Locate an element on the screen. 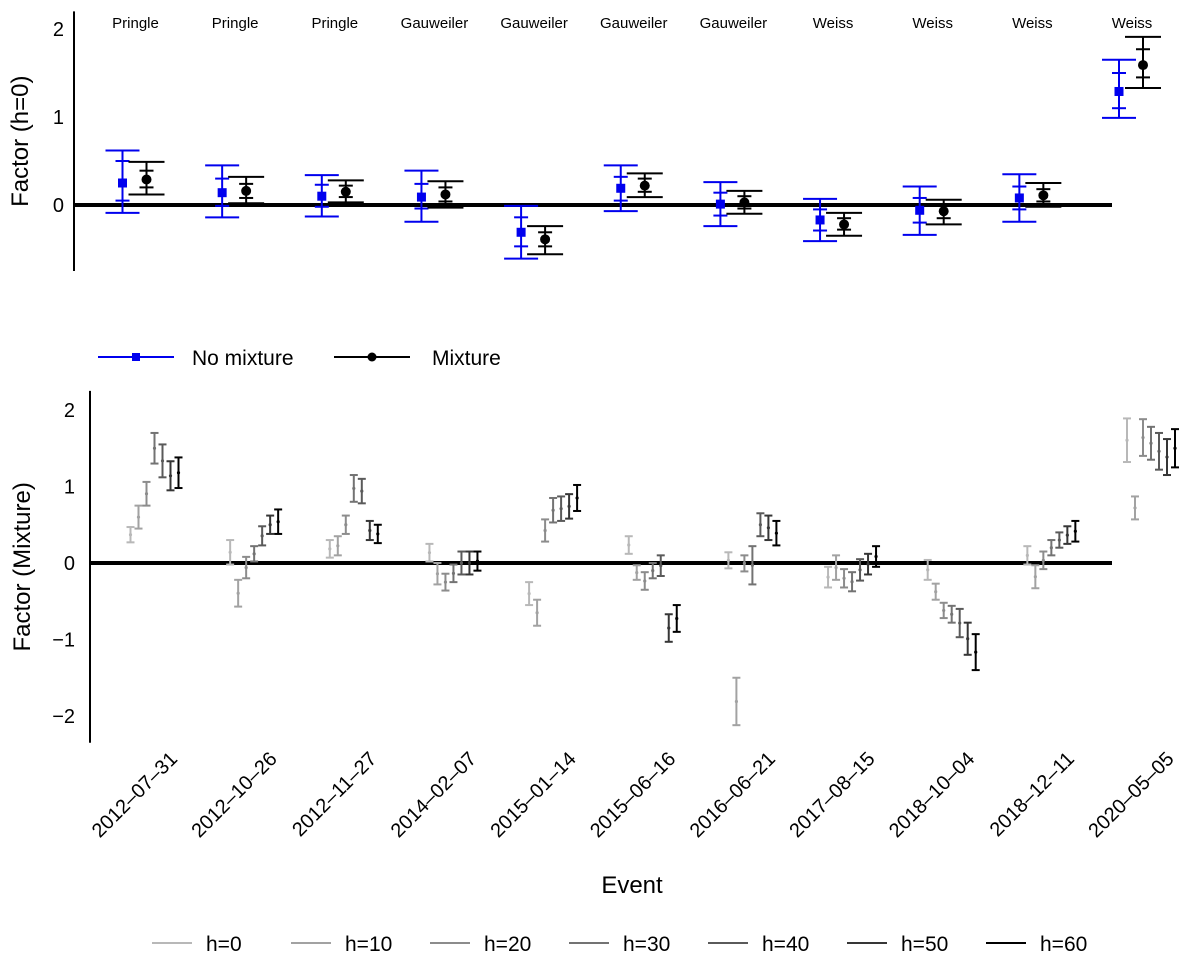 This screenshot has width=1196, height=961. x-axis-title: Event is located at coordinates (632, 885).